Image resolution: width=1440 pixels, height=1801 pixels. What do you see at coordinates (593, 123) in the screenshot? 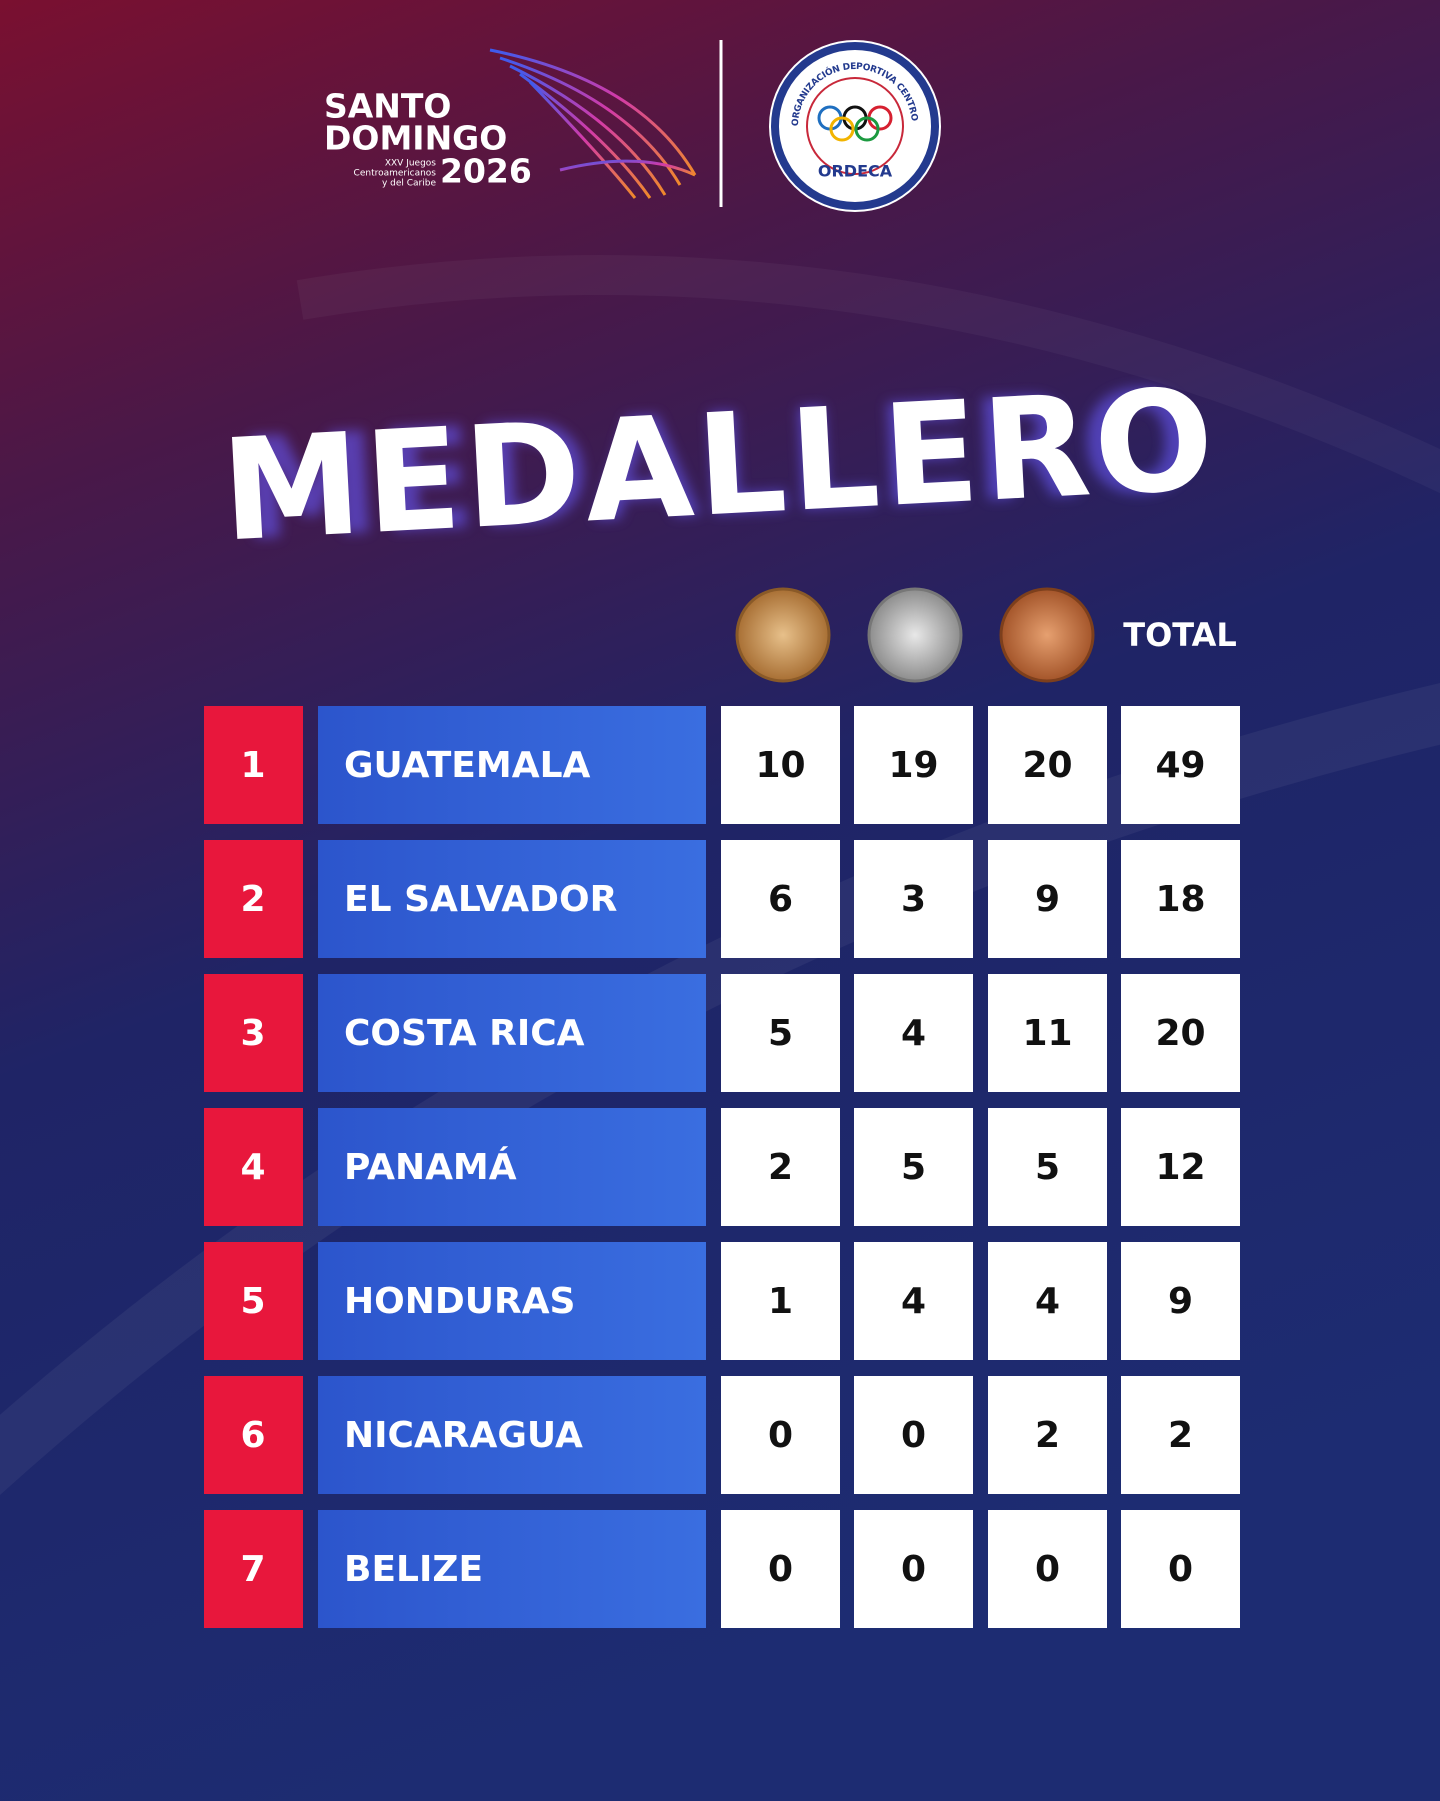
I see `logo-swoosh` at bounding box center [593, 123].